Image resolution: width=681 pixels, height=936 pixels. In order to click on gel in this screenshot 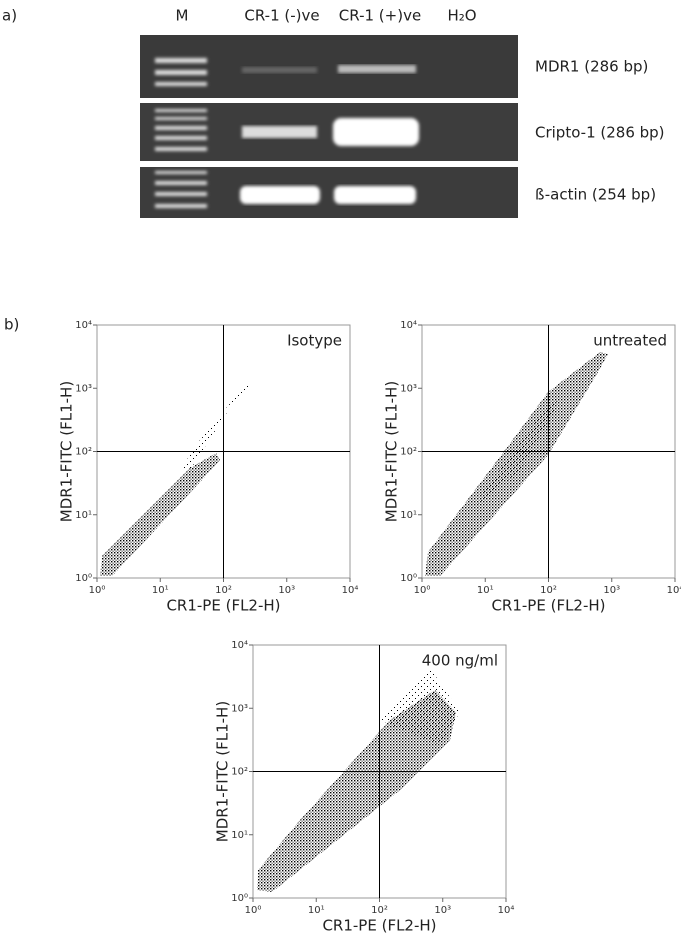, I will do `click(329, 126)`.